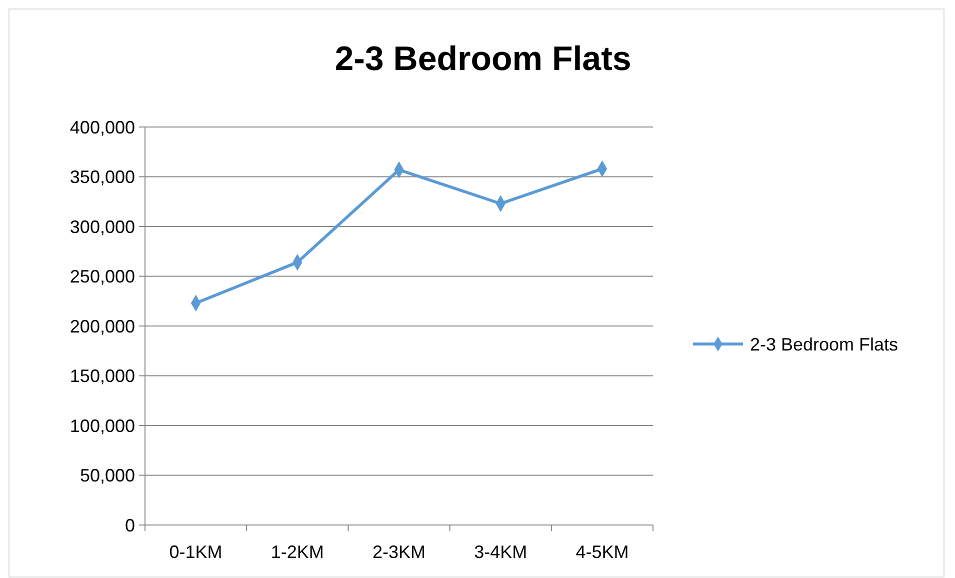 The height and width of the screenshot is (578, 955). What do you see at coordinates (102, 127) in the screenshot?
I see `y-tick-label: 400,000` at bounding box center [102, 127].